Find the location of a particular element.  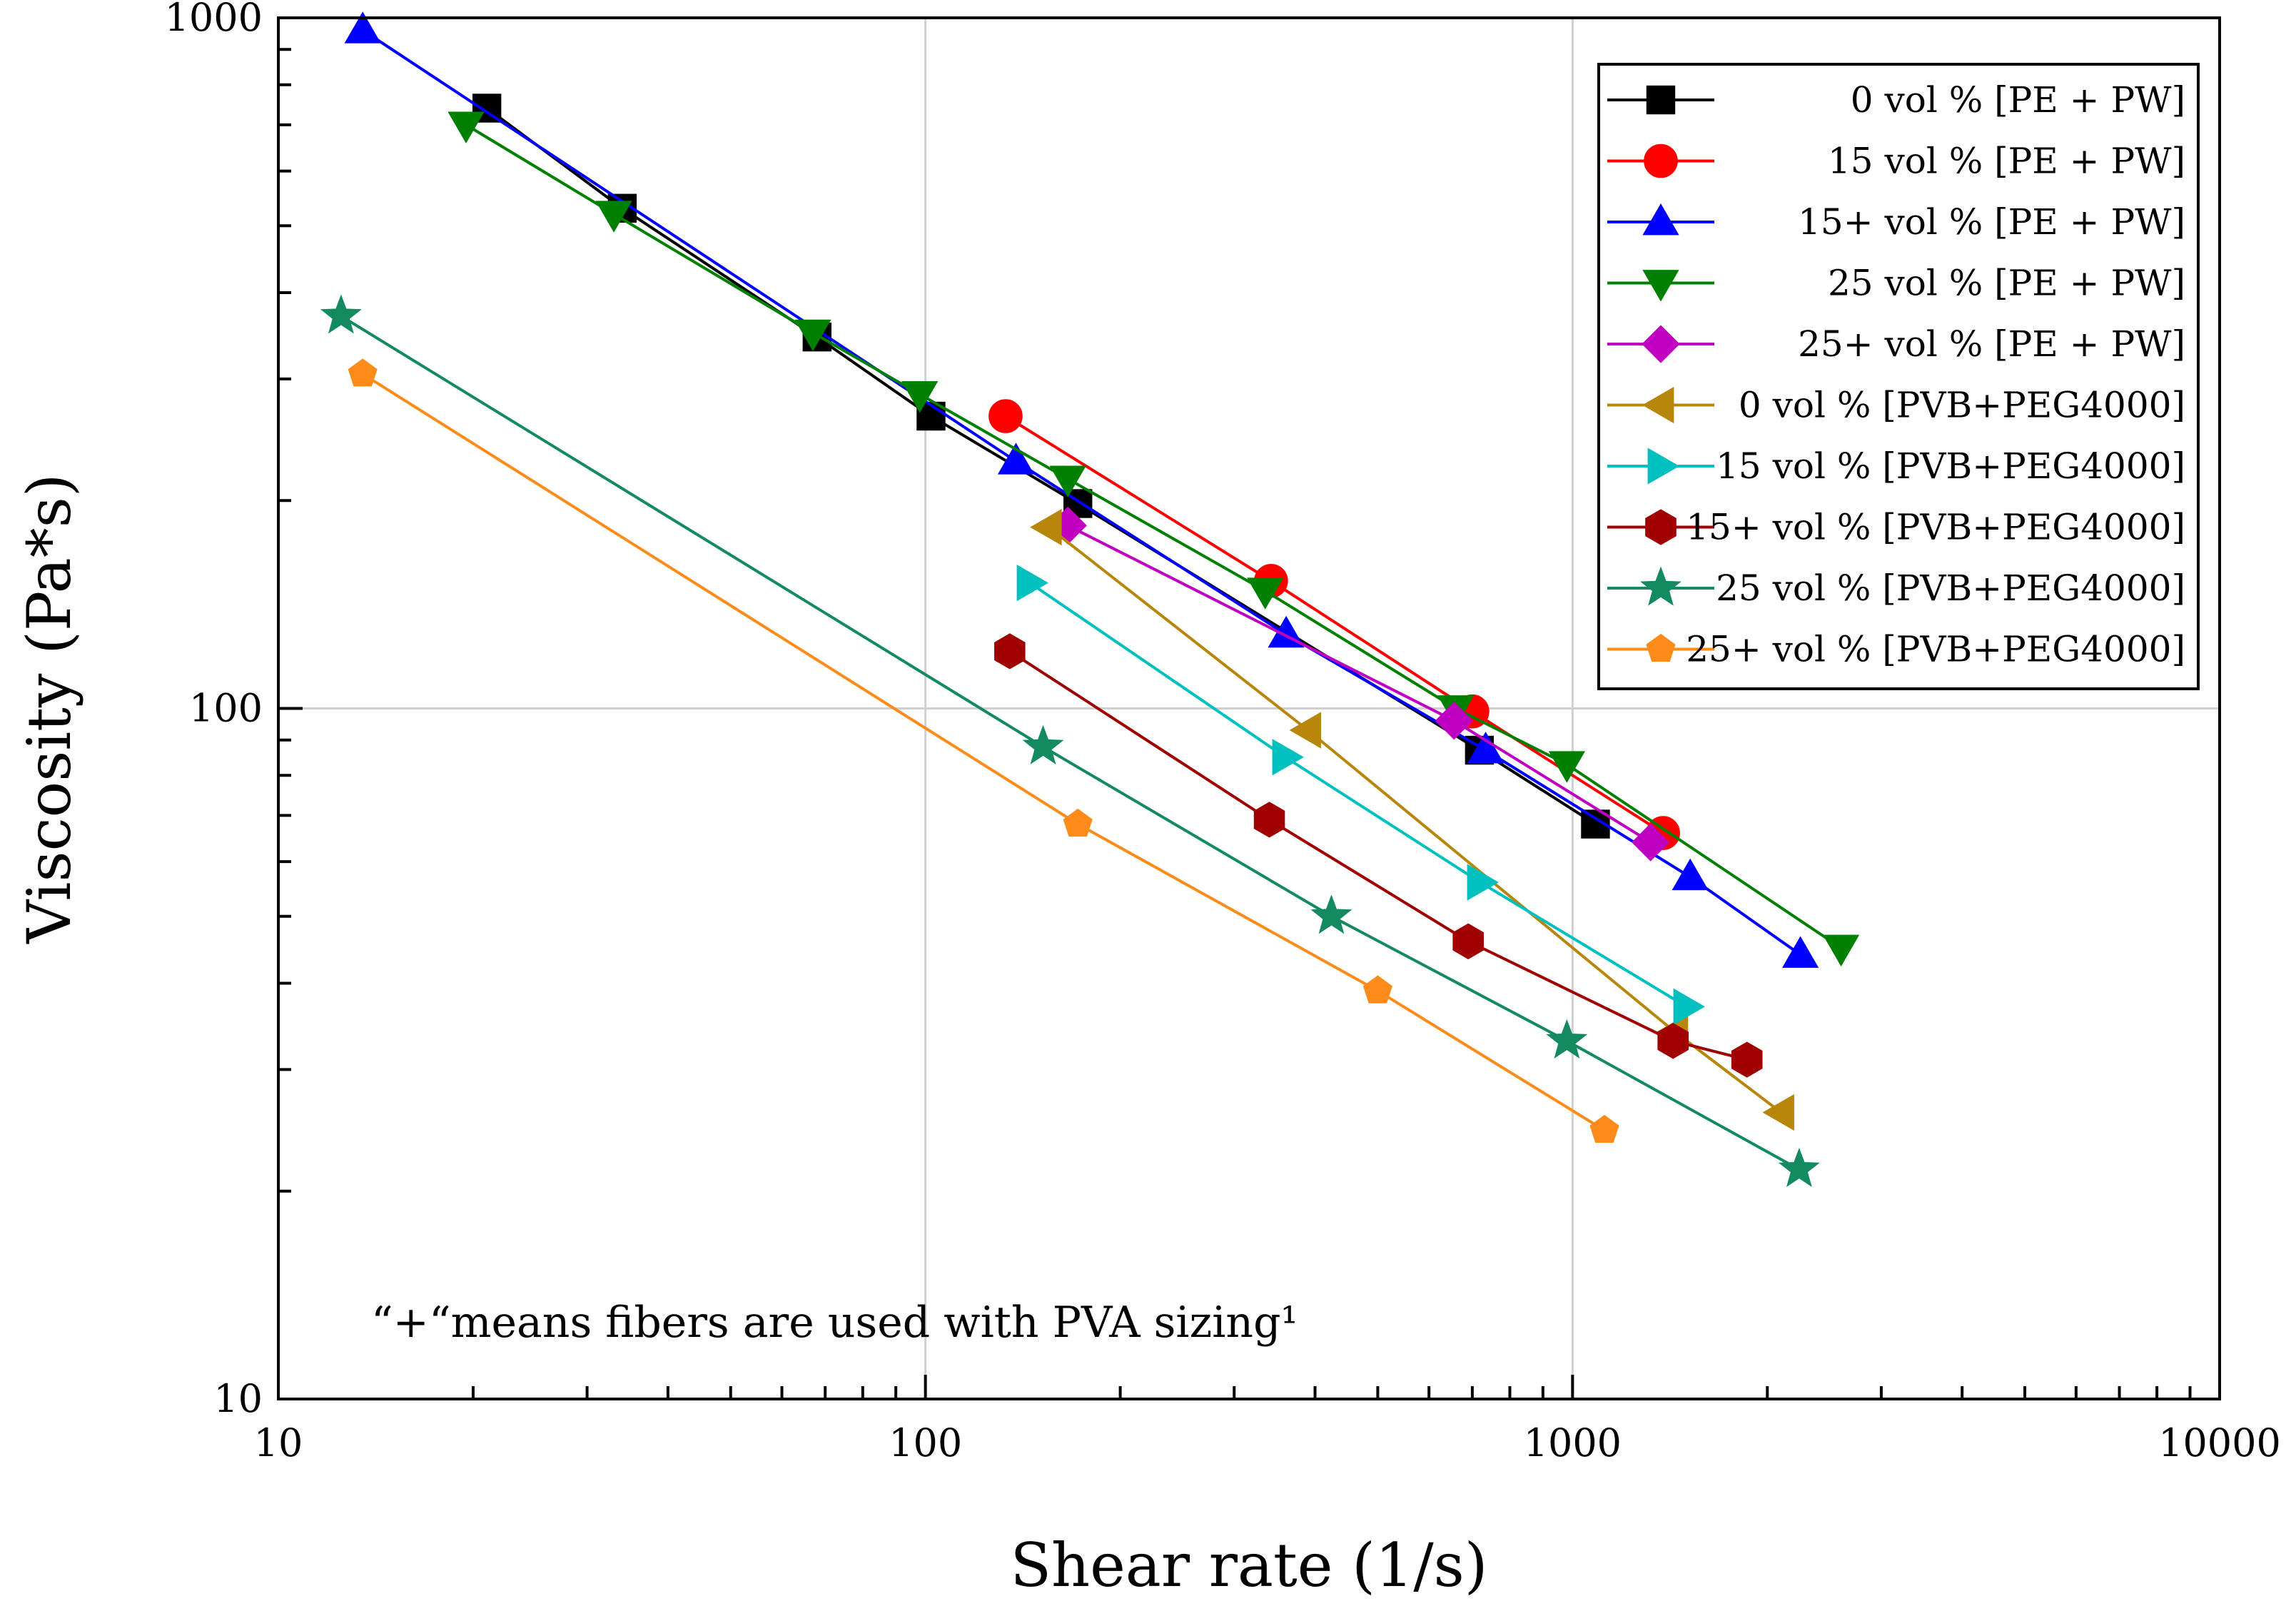

legend-label: 15+ vol % [PE + PW] is located at coordinates (1991, 222).